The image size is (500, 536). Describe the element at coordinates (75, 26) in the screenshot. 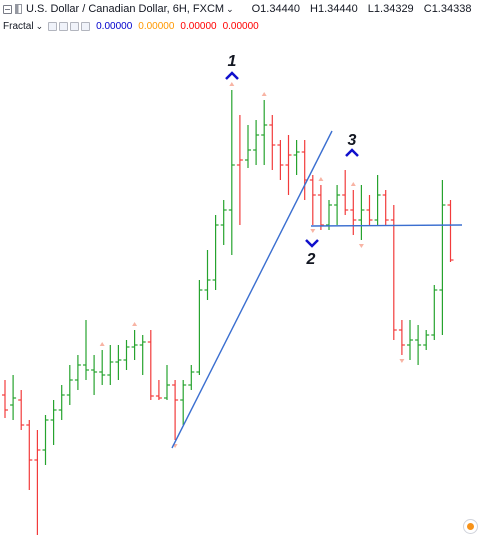

I see `source-code-icon` at that location.